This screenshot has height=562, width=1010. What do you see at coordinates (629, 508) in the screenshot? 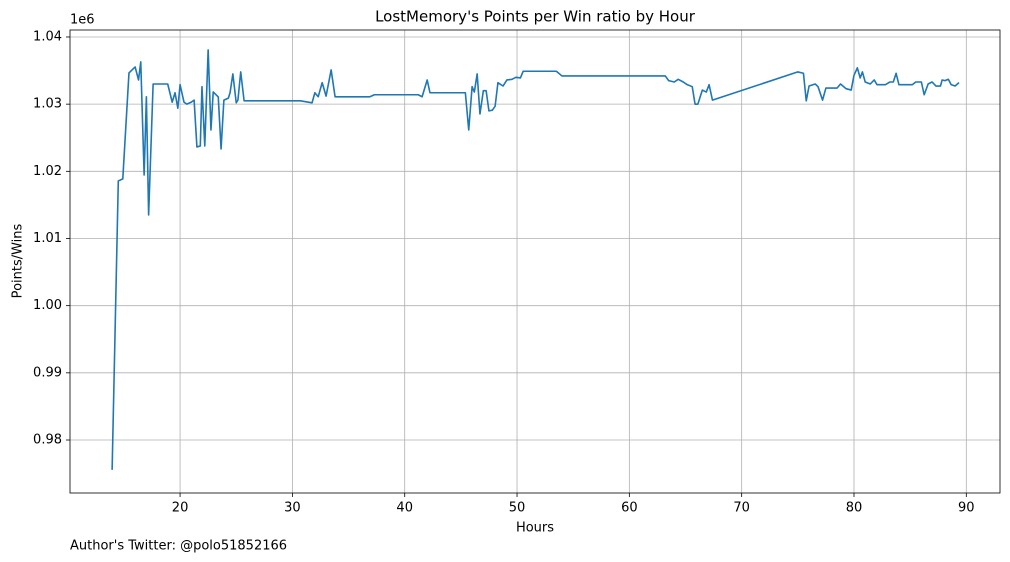
I see `x-tick-label: 60` at bounding box center [629, 508].